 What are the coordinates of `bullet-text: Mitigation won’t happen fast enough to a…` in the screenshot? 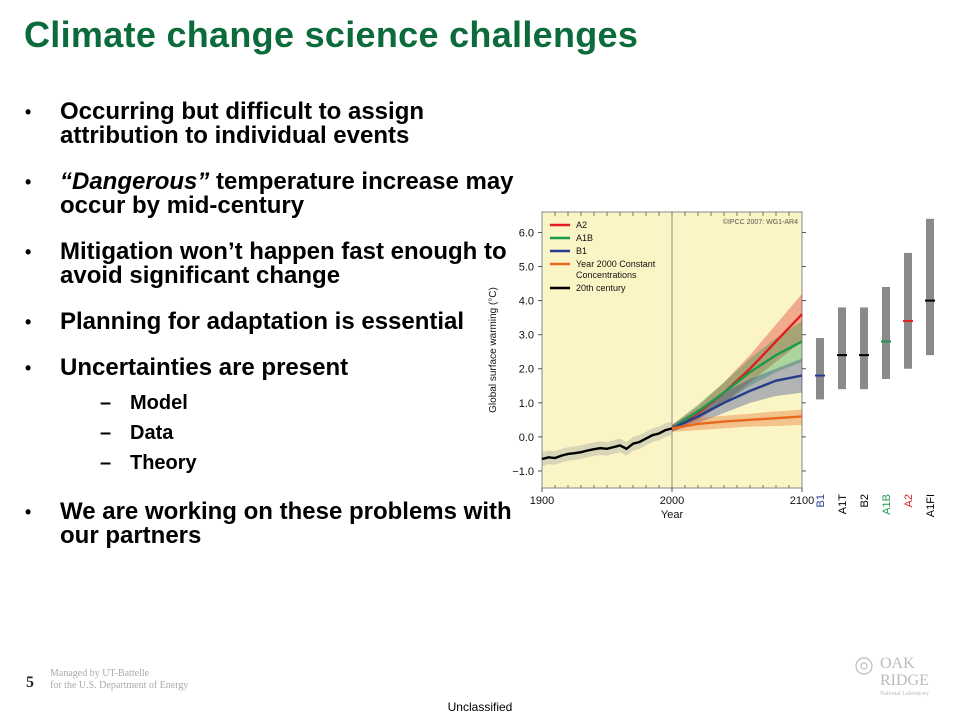 It's located at (283, 263).